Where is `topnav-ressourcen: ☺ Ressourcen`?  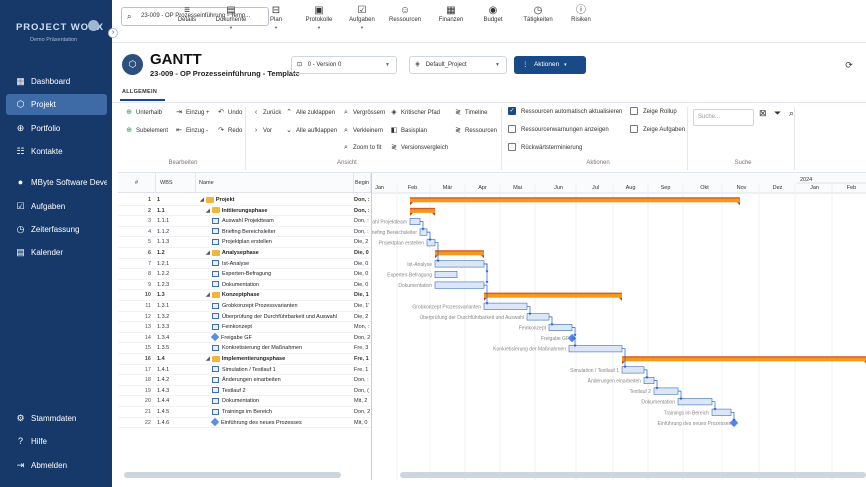
topnav-ressourcen: ☺ Ressourcen is located at coordinates (405, 13).